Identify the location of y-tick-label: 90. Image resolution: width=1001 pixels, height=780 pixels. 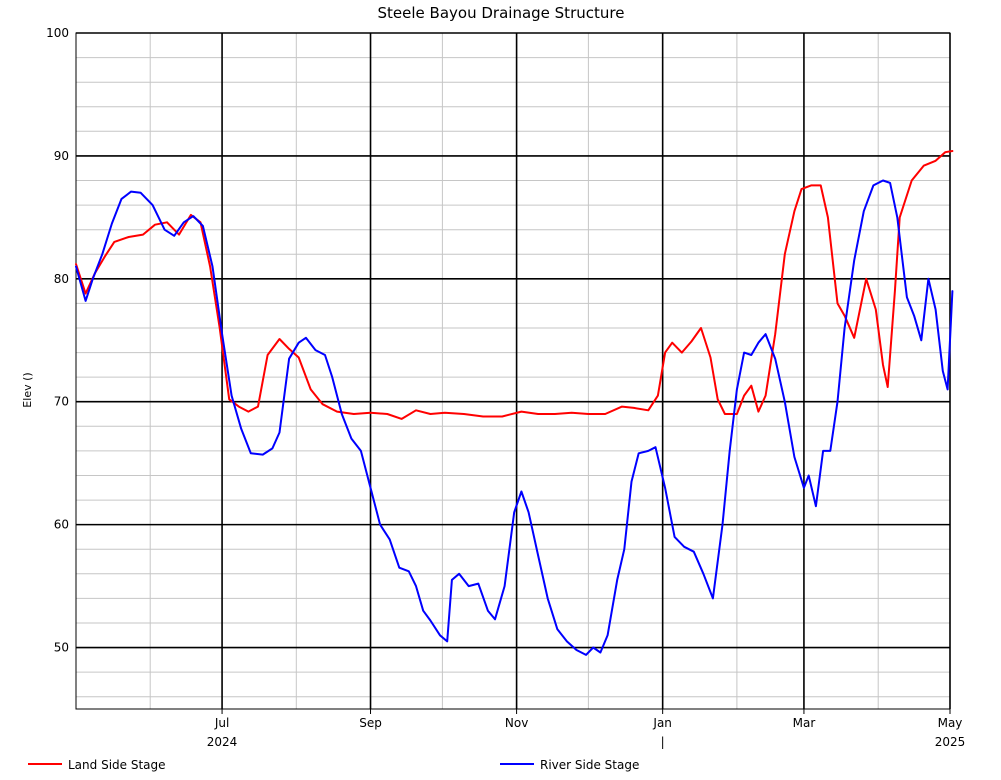
(61, 156).